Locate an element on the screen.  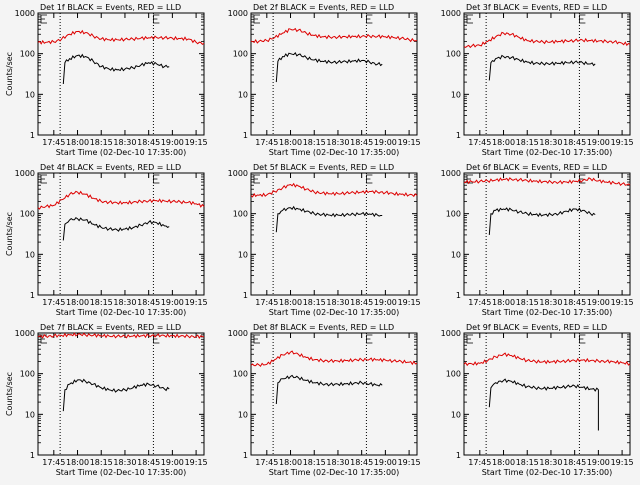
panel-title: Det 9f BLACK = Events, RED = LLD is located at coordinates (536, 327).